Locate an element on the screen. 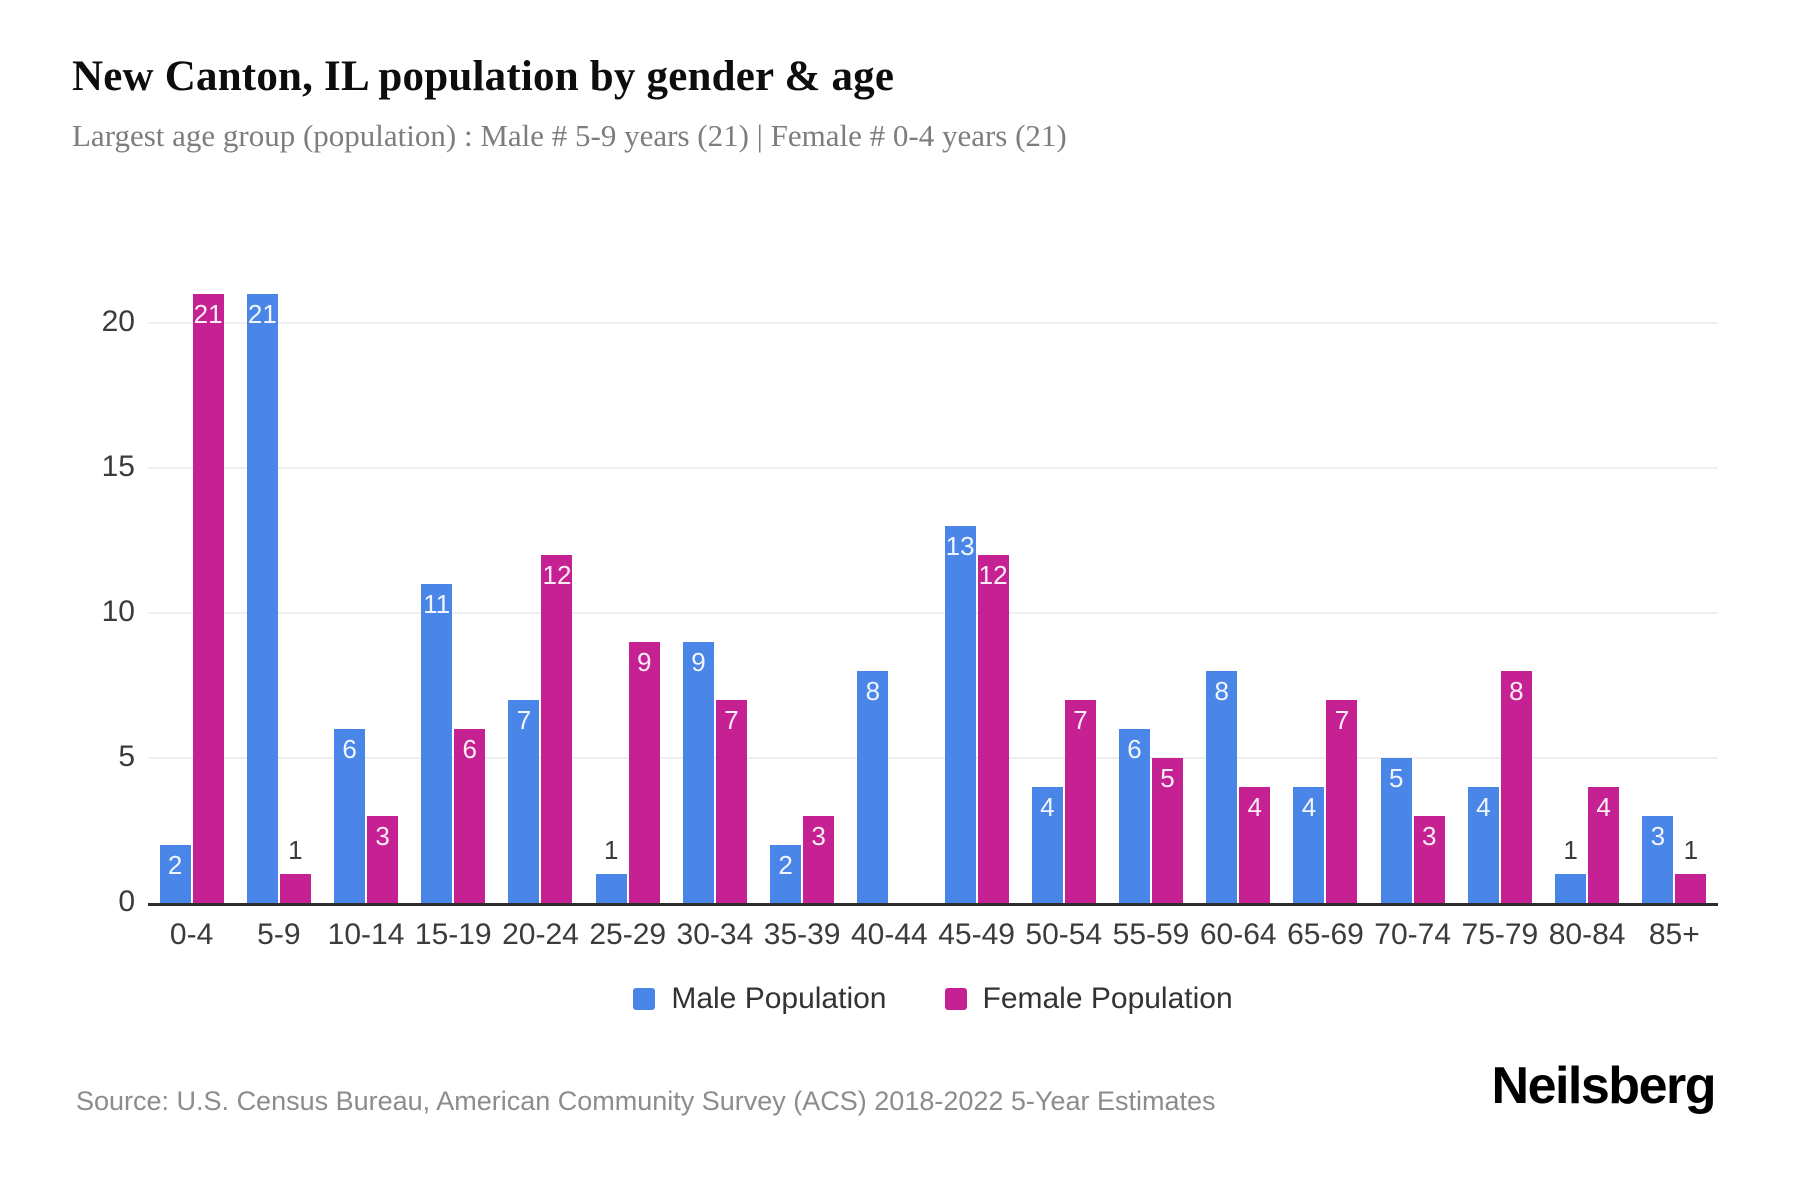  male-bar-50-54: 4 is located at coordinates (1047, 845).